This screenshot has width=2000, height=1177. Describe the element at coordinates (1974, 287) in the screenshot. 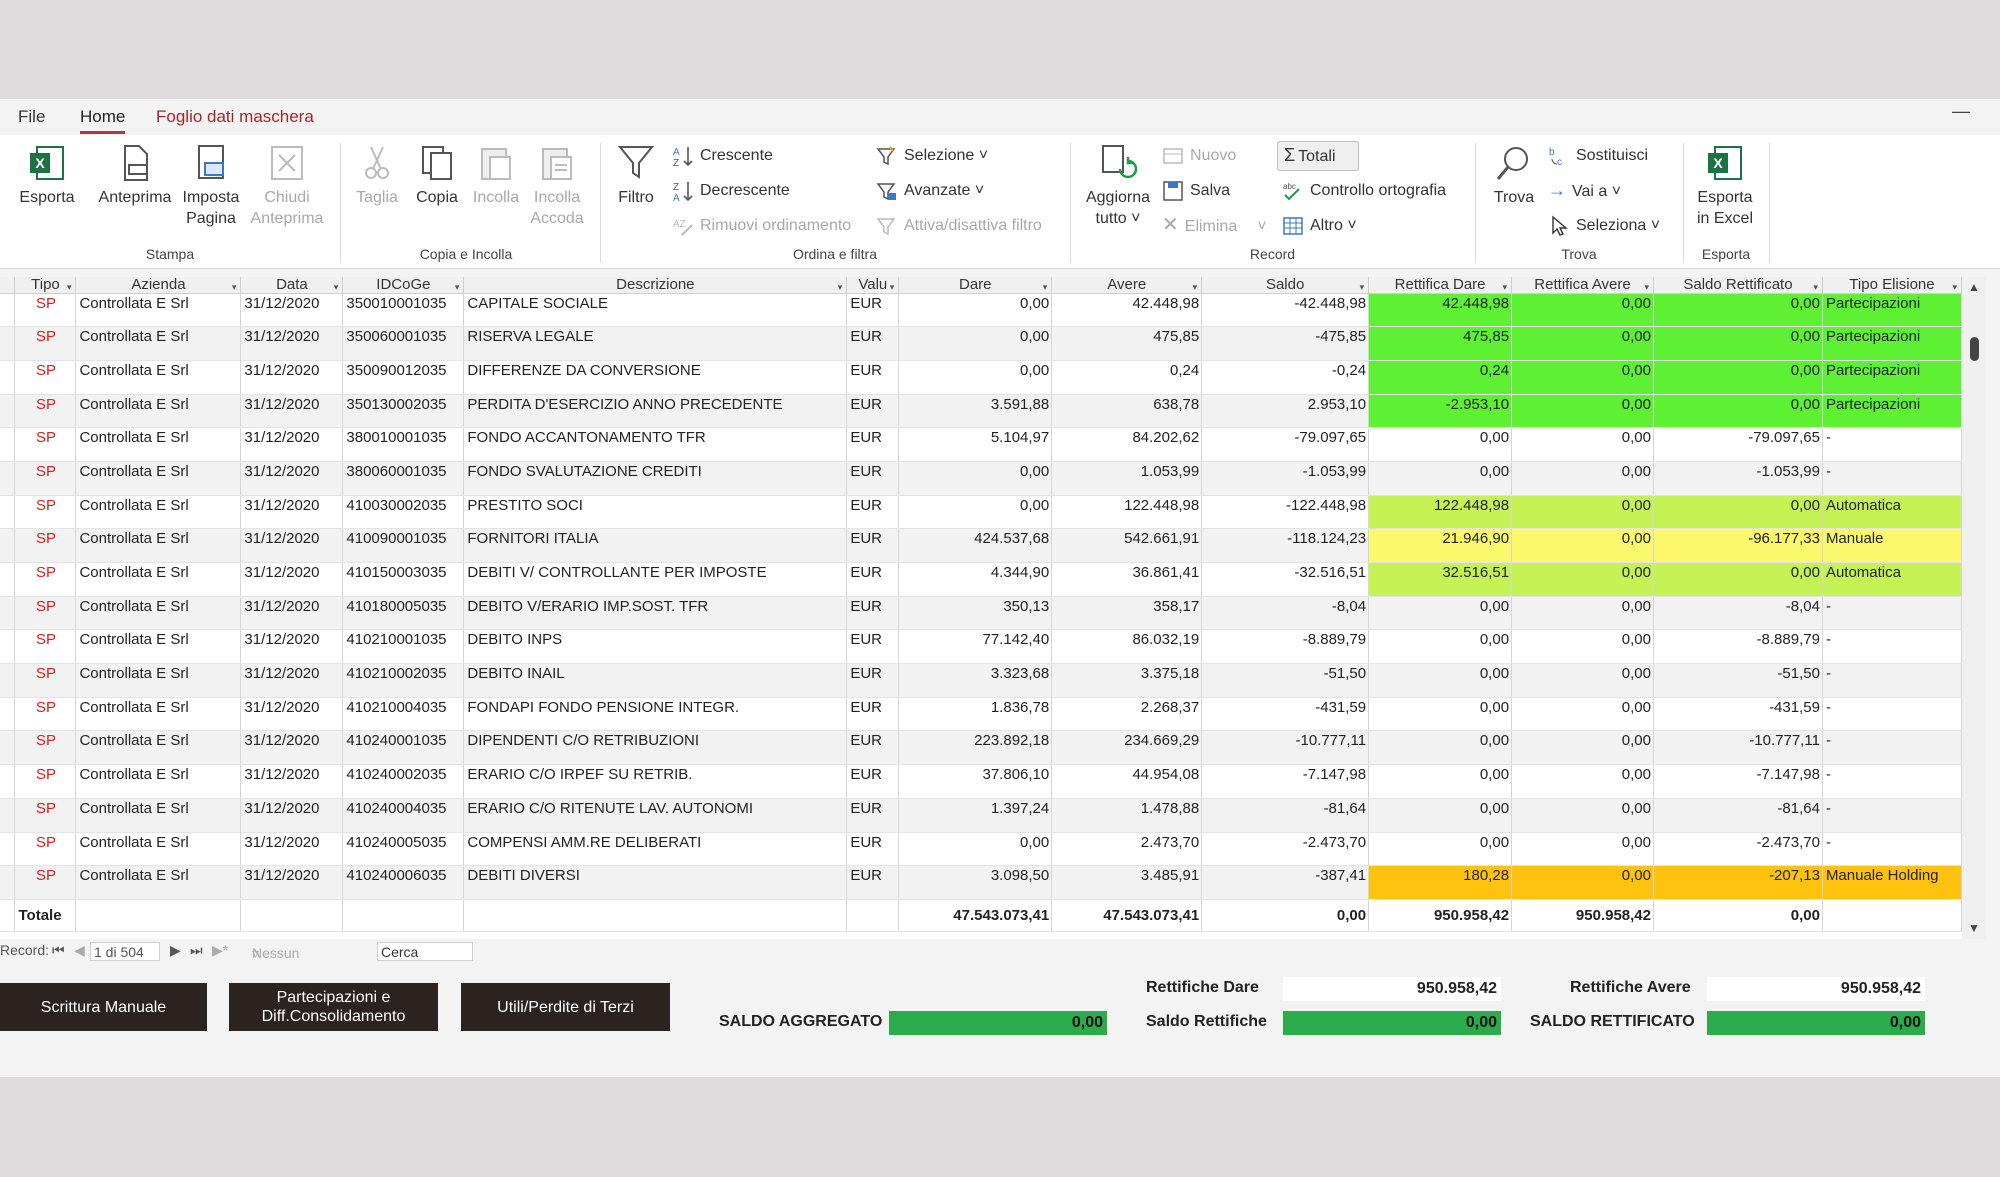

I see `scroll-up-icon: ▲` at that location.